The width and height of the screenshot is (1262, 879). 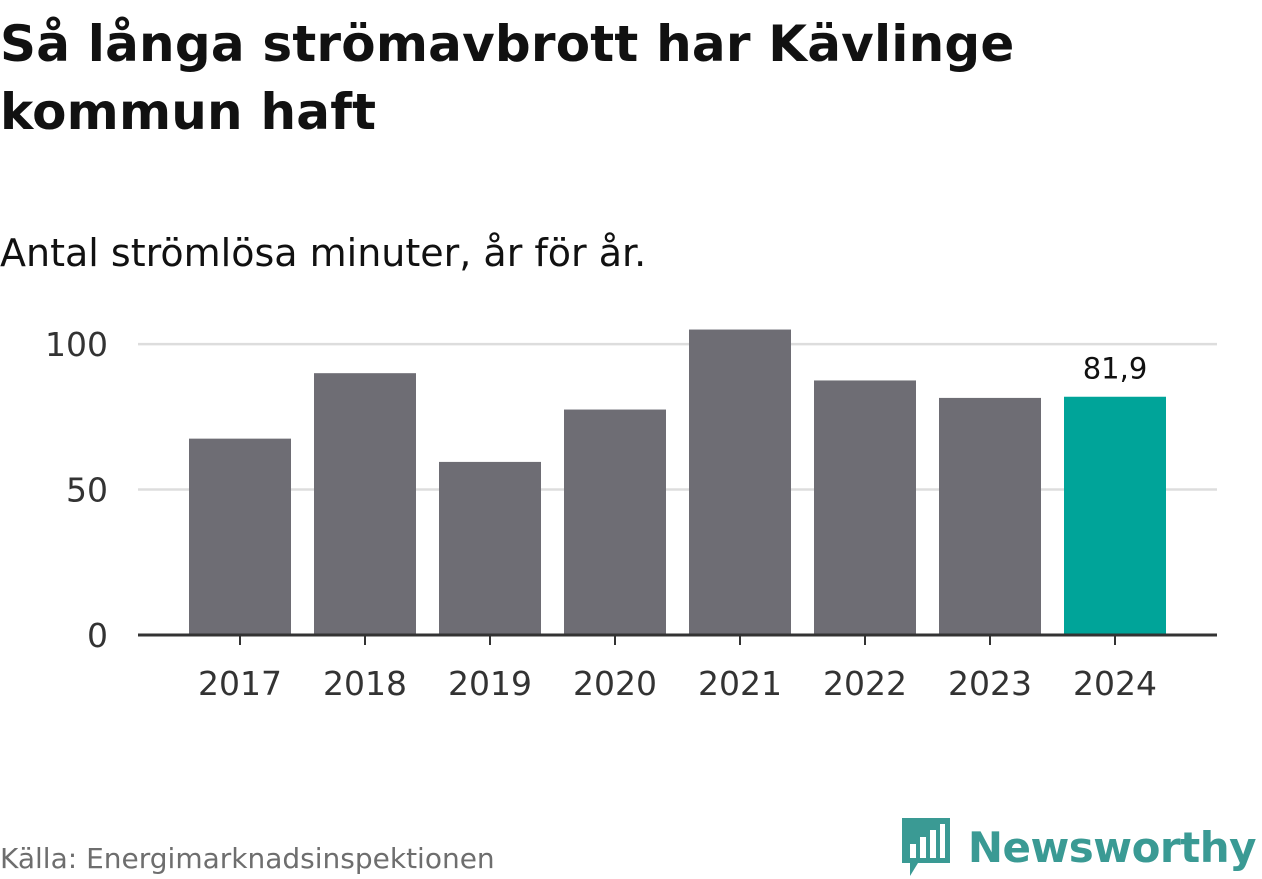 What do you see at coordinates (87, 490) in the screenshot?
I see `y-tick-label: 50` at bounding box center [87, 490].